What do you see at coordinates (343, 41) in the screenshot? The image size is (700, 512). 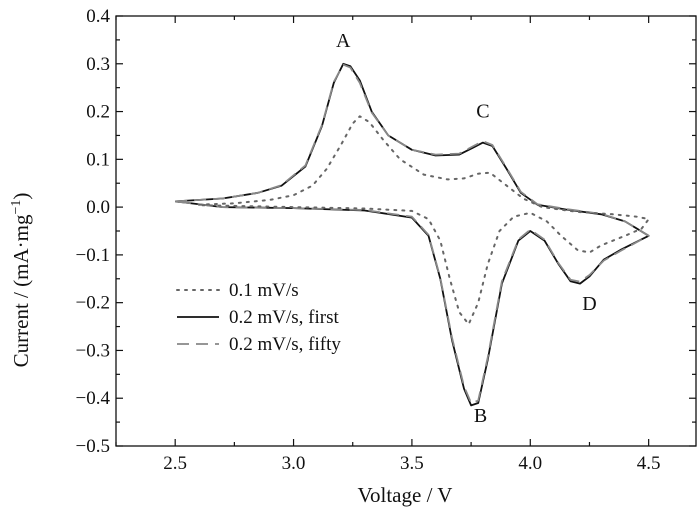 I see `peak-label-a: A` at bounding box center [343, 41].